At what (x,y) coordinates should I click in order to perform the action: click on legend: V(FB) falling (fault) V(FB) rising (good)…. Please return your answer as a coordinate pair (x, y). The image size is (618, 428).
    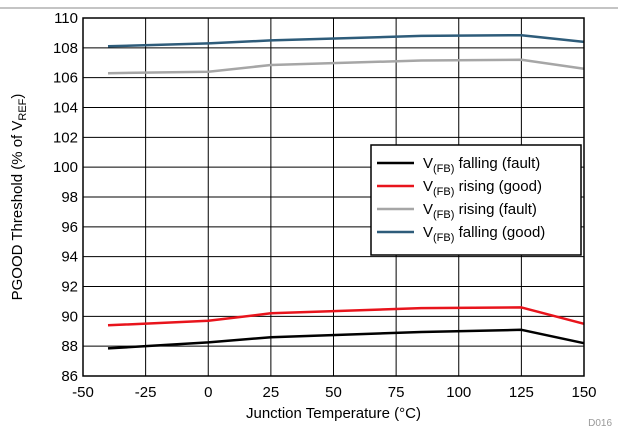
    Looking at the image, I should click on (476, 200).